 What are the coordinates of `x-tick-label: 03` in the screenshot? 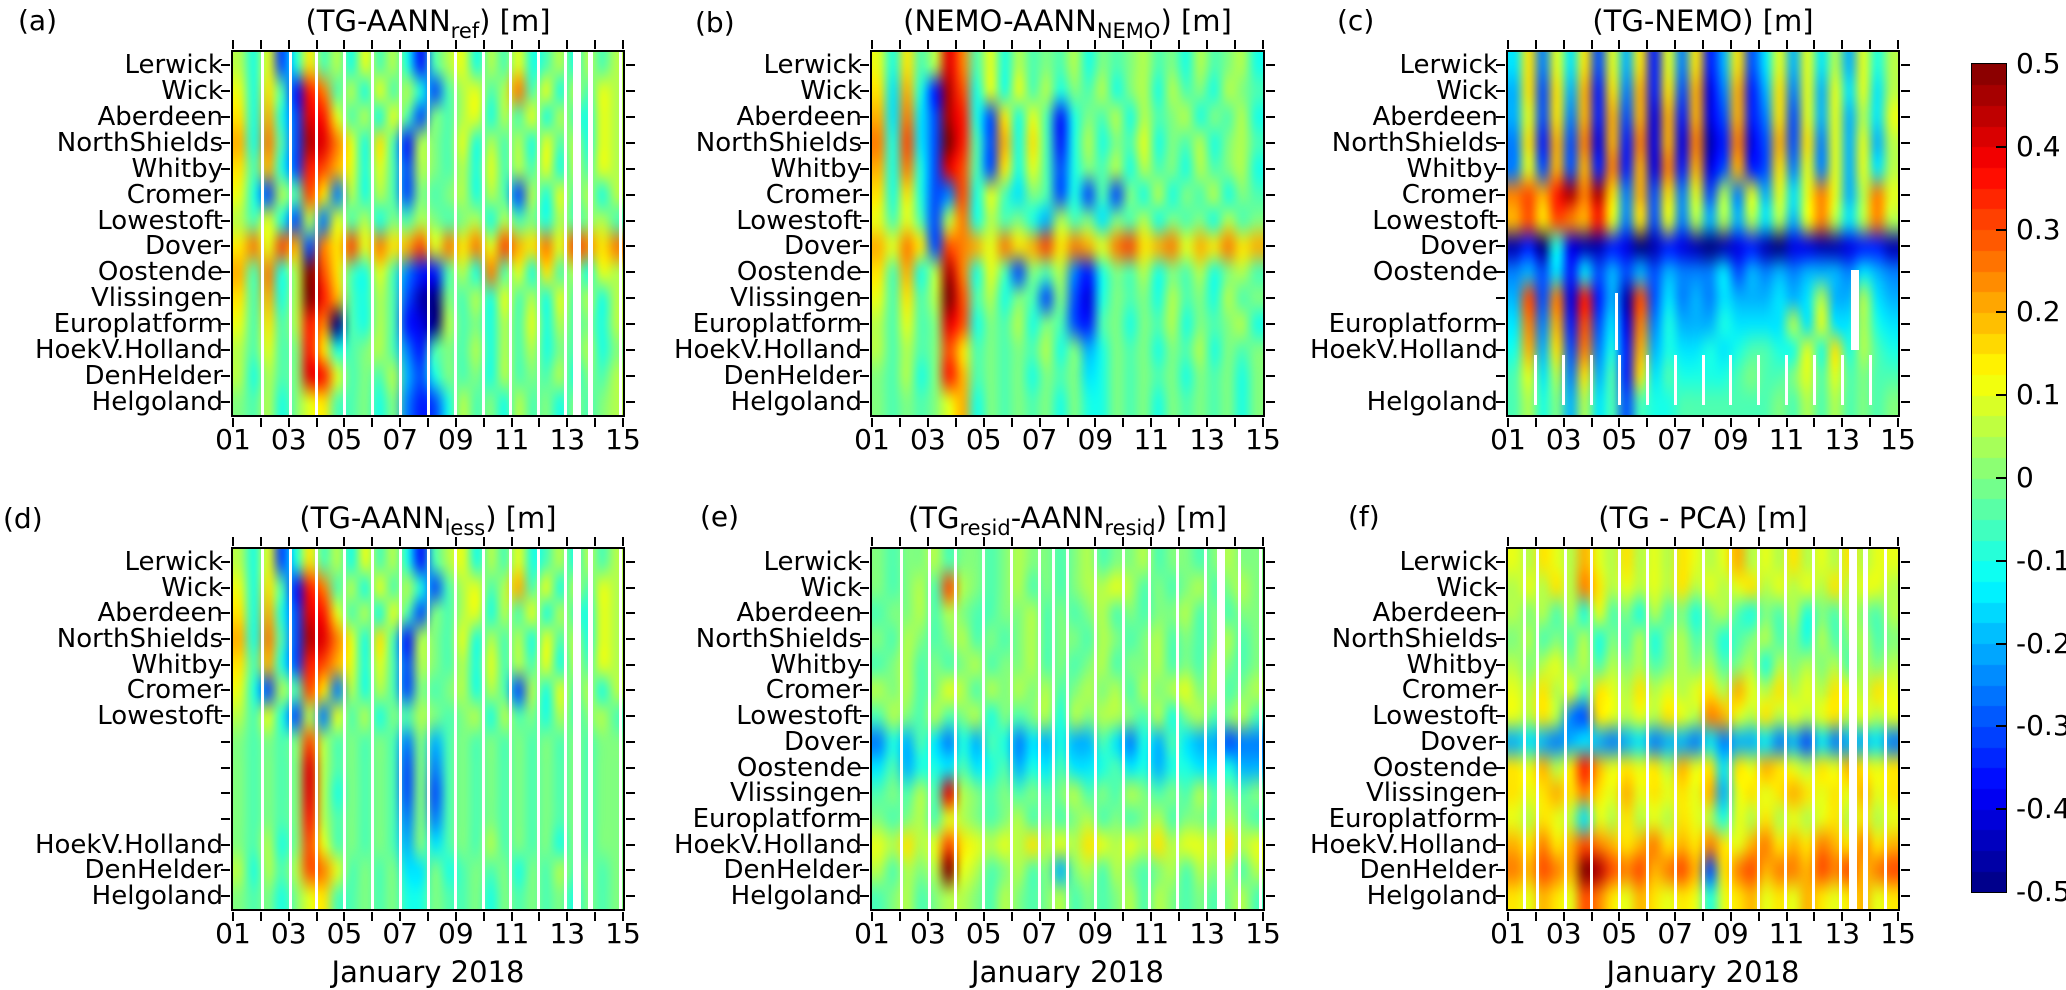 It's located at (928, 439).